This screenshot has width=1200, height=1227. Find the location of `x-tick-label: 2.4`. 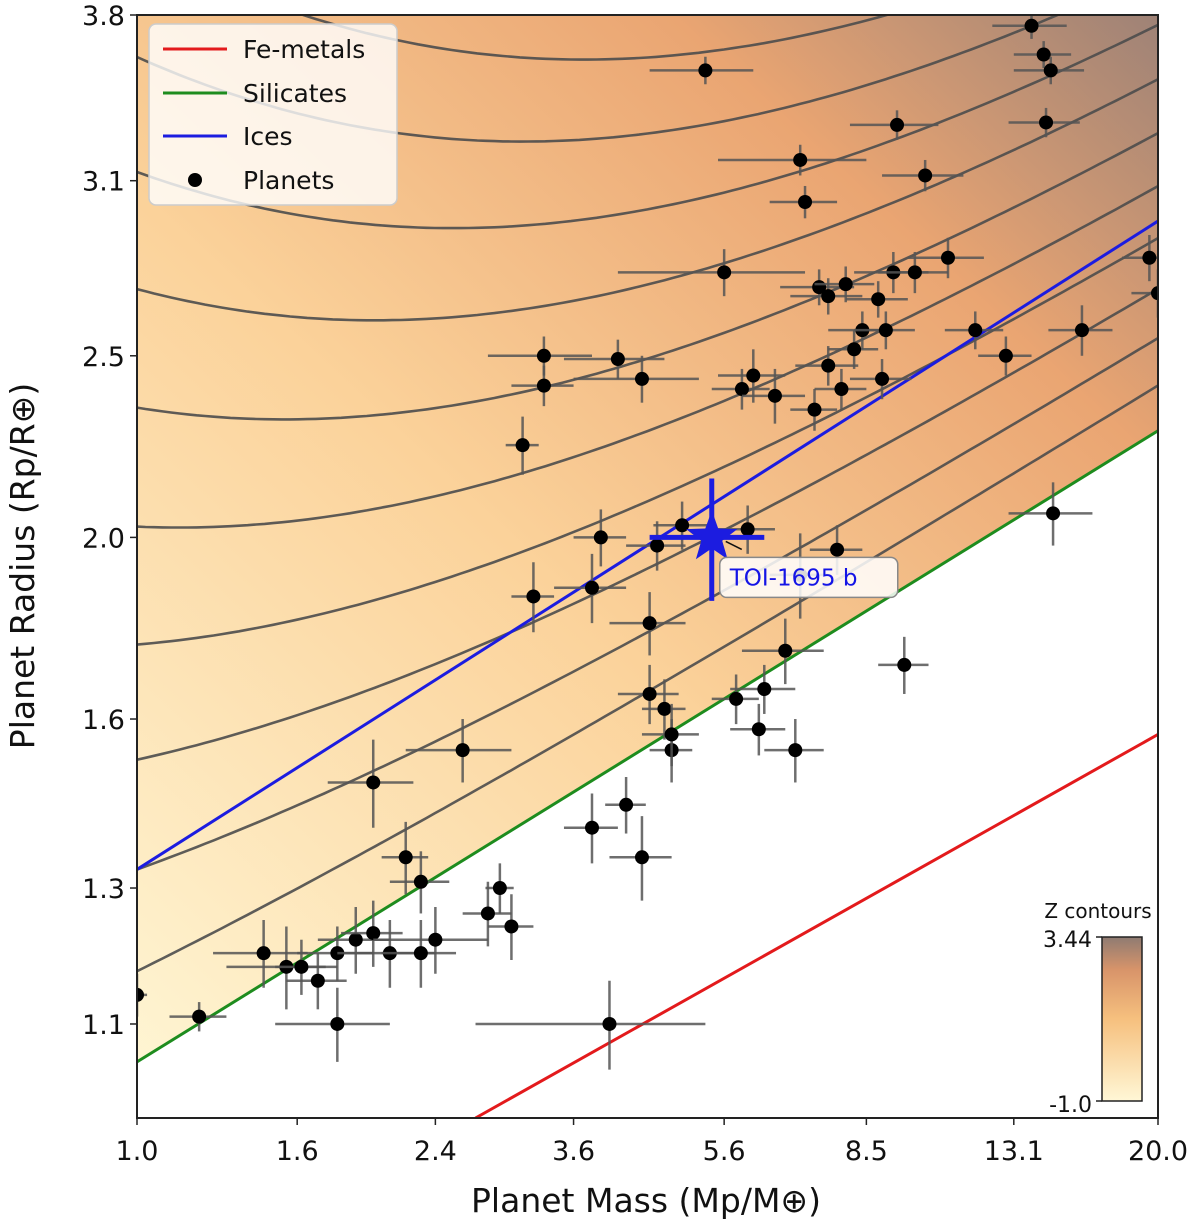

x-tick-label: 2.4 is located at coordinates (435, 1151).